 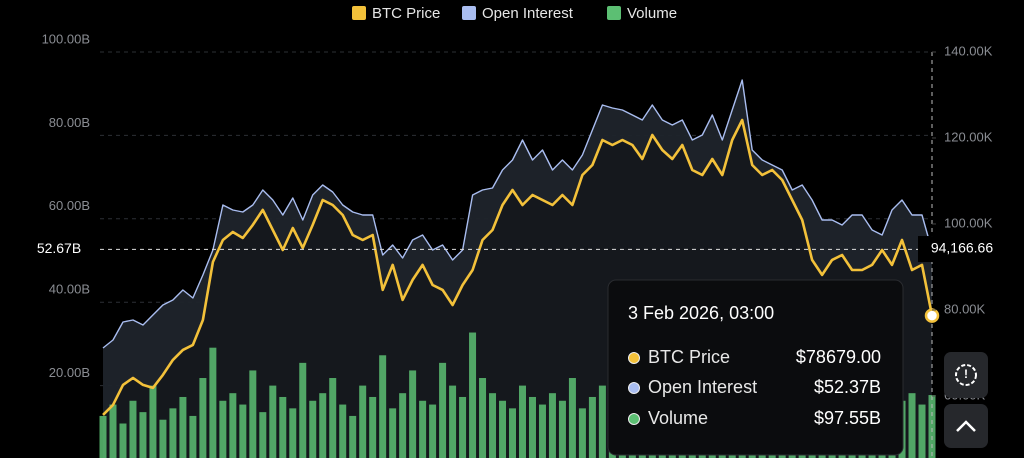 I want to click on y2-tick-label: 80.00K, so click(x=965, y=308).